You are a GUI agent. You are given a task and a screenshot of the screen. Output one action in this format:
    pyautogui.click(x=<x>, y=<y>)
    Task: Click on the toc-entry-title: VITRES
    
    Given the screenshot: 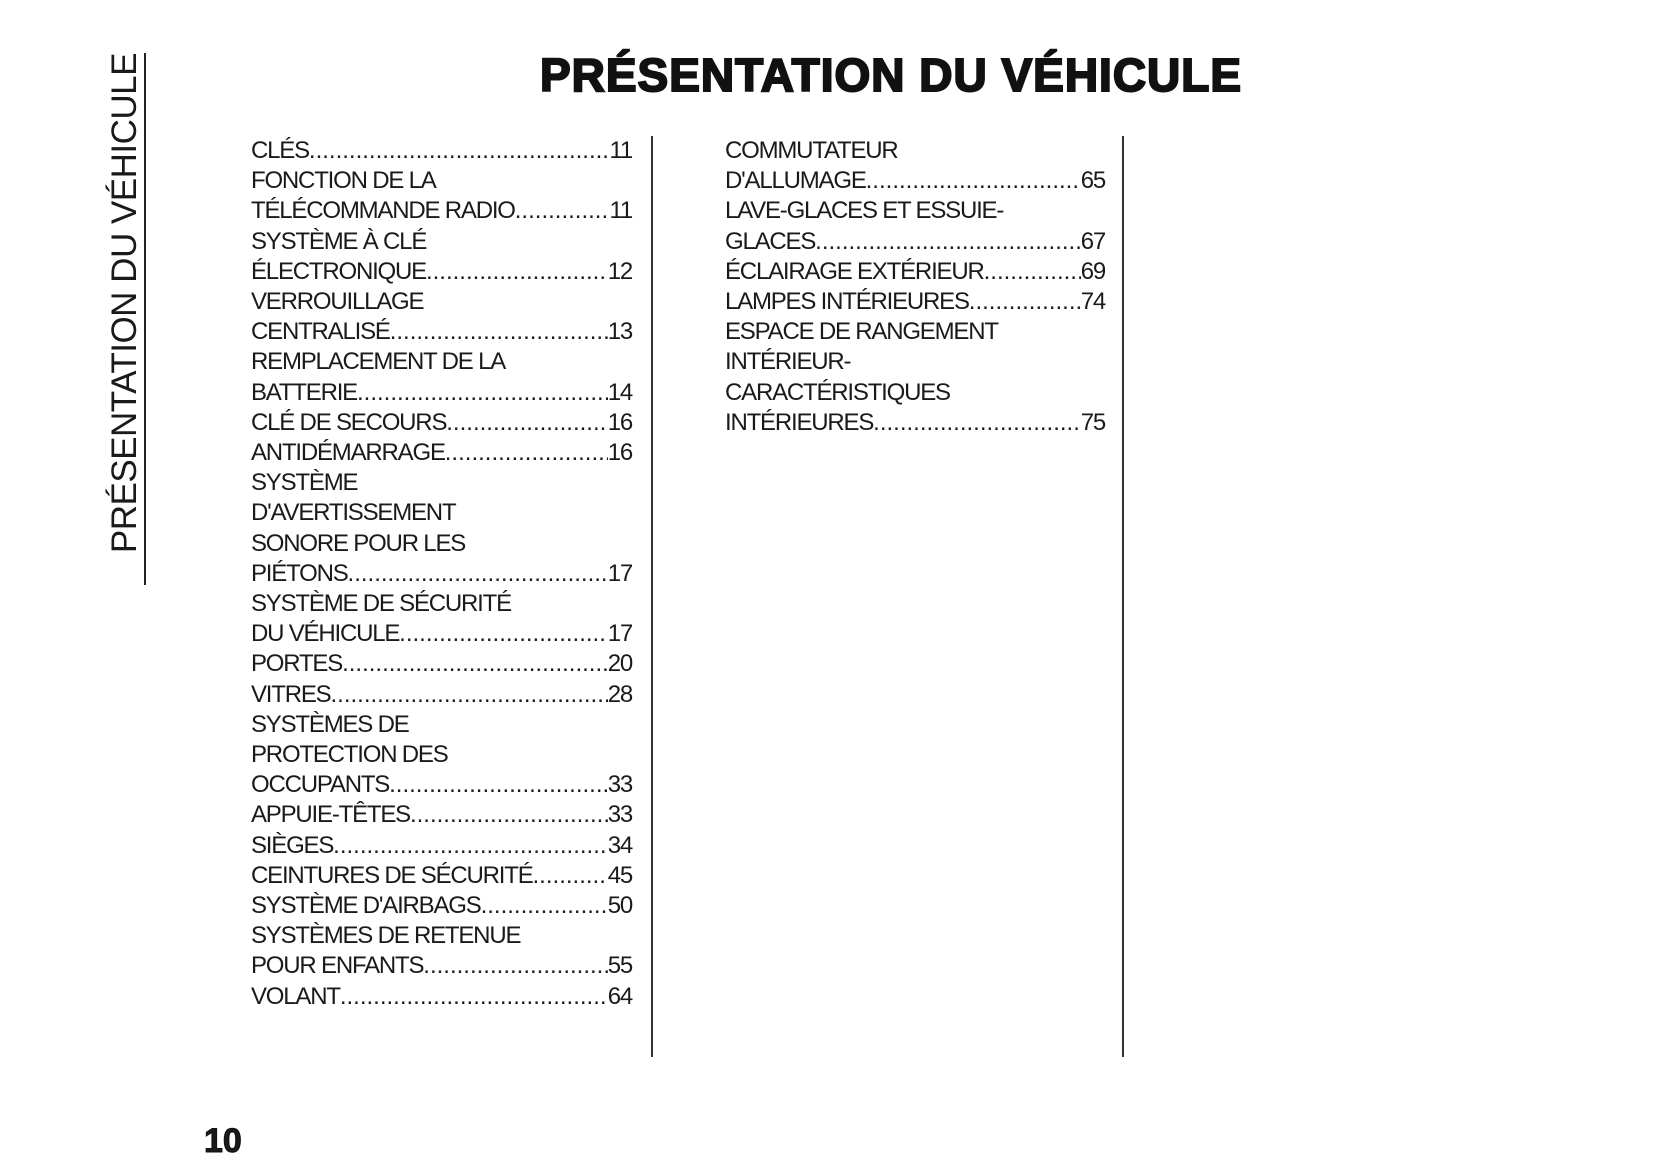 What is the action you would take?
    pyautogui.click(x=291, y=694)
    